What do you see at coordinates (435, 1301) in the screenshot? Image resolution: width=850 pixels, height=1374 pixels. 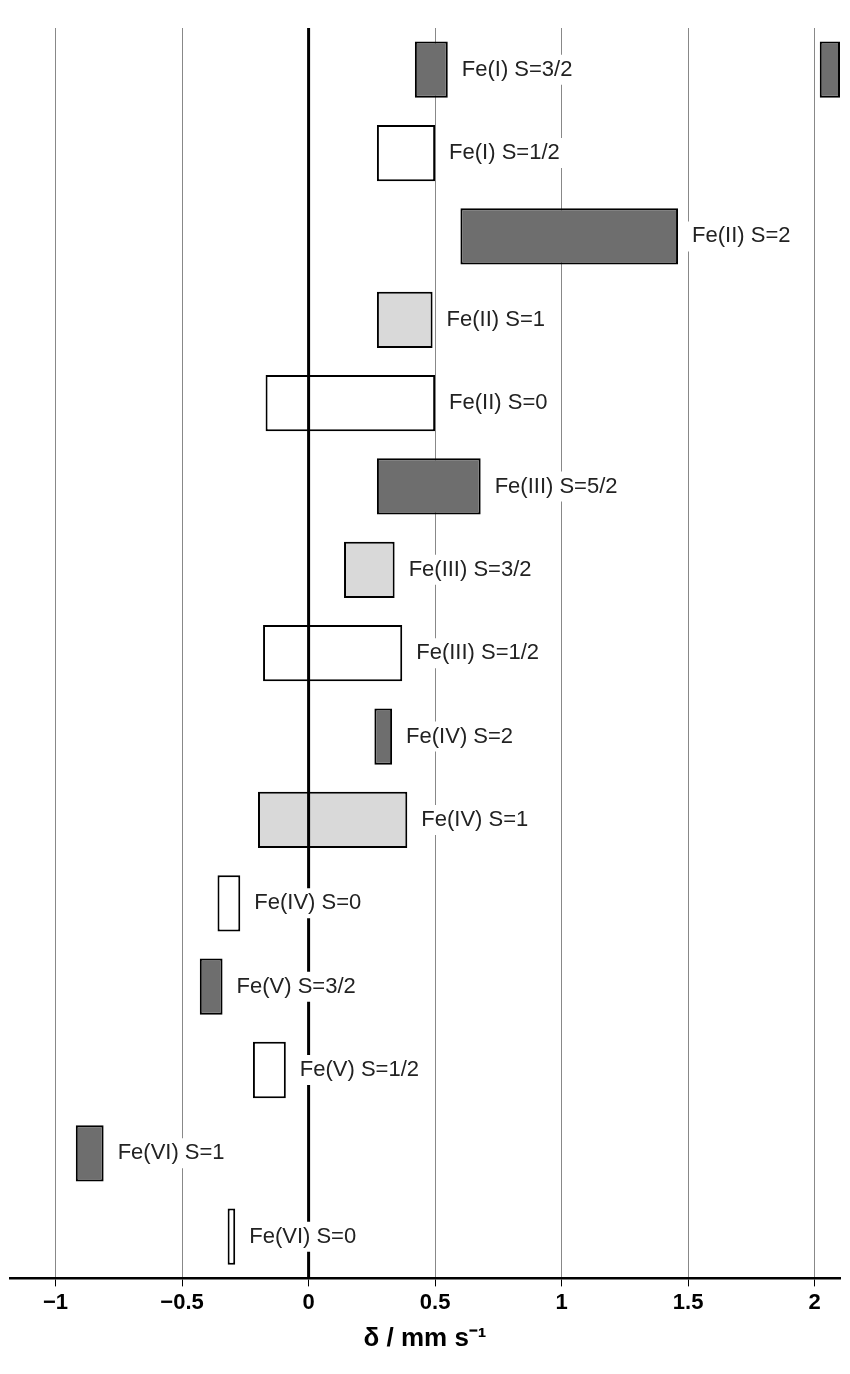 I see `x-tick-label: 0.5` at bounding box center [435, 1301].